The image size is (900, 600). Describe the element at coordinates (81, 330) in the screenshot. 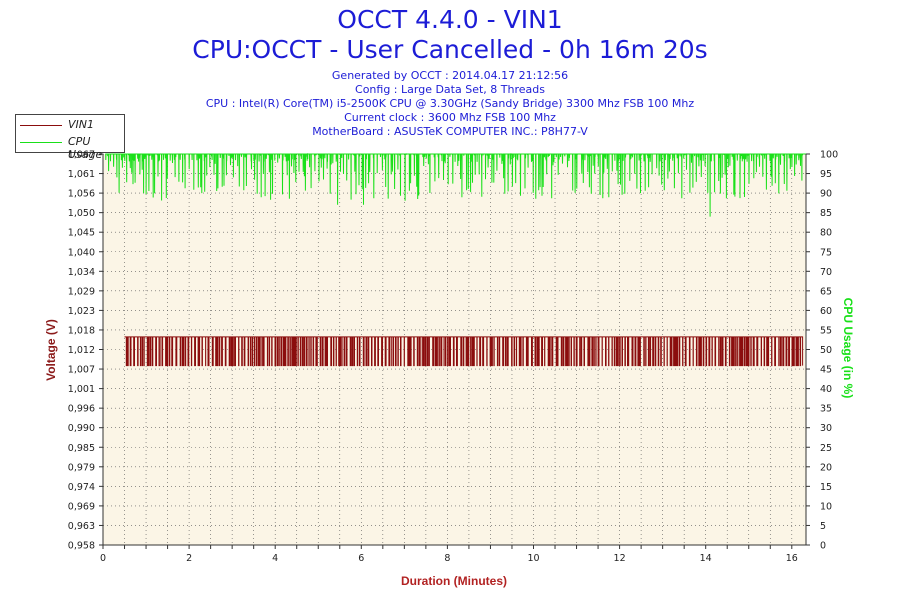

I see `y-tick-label: 1,018` at that location.